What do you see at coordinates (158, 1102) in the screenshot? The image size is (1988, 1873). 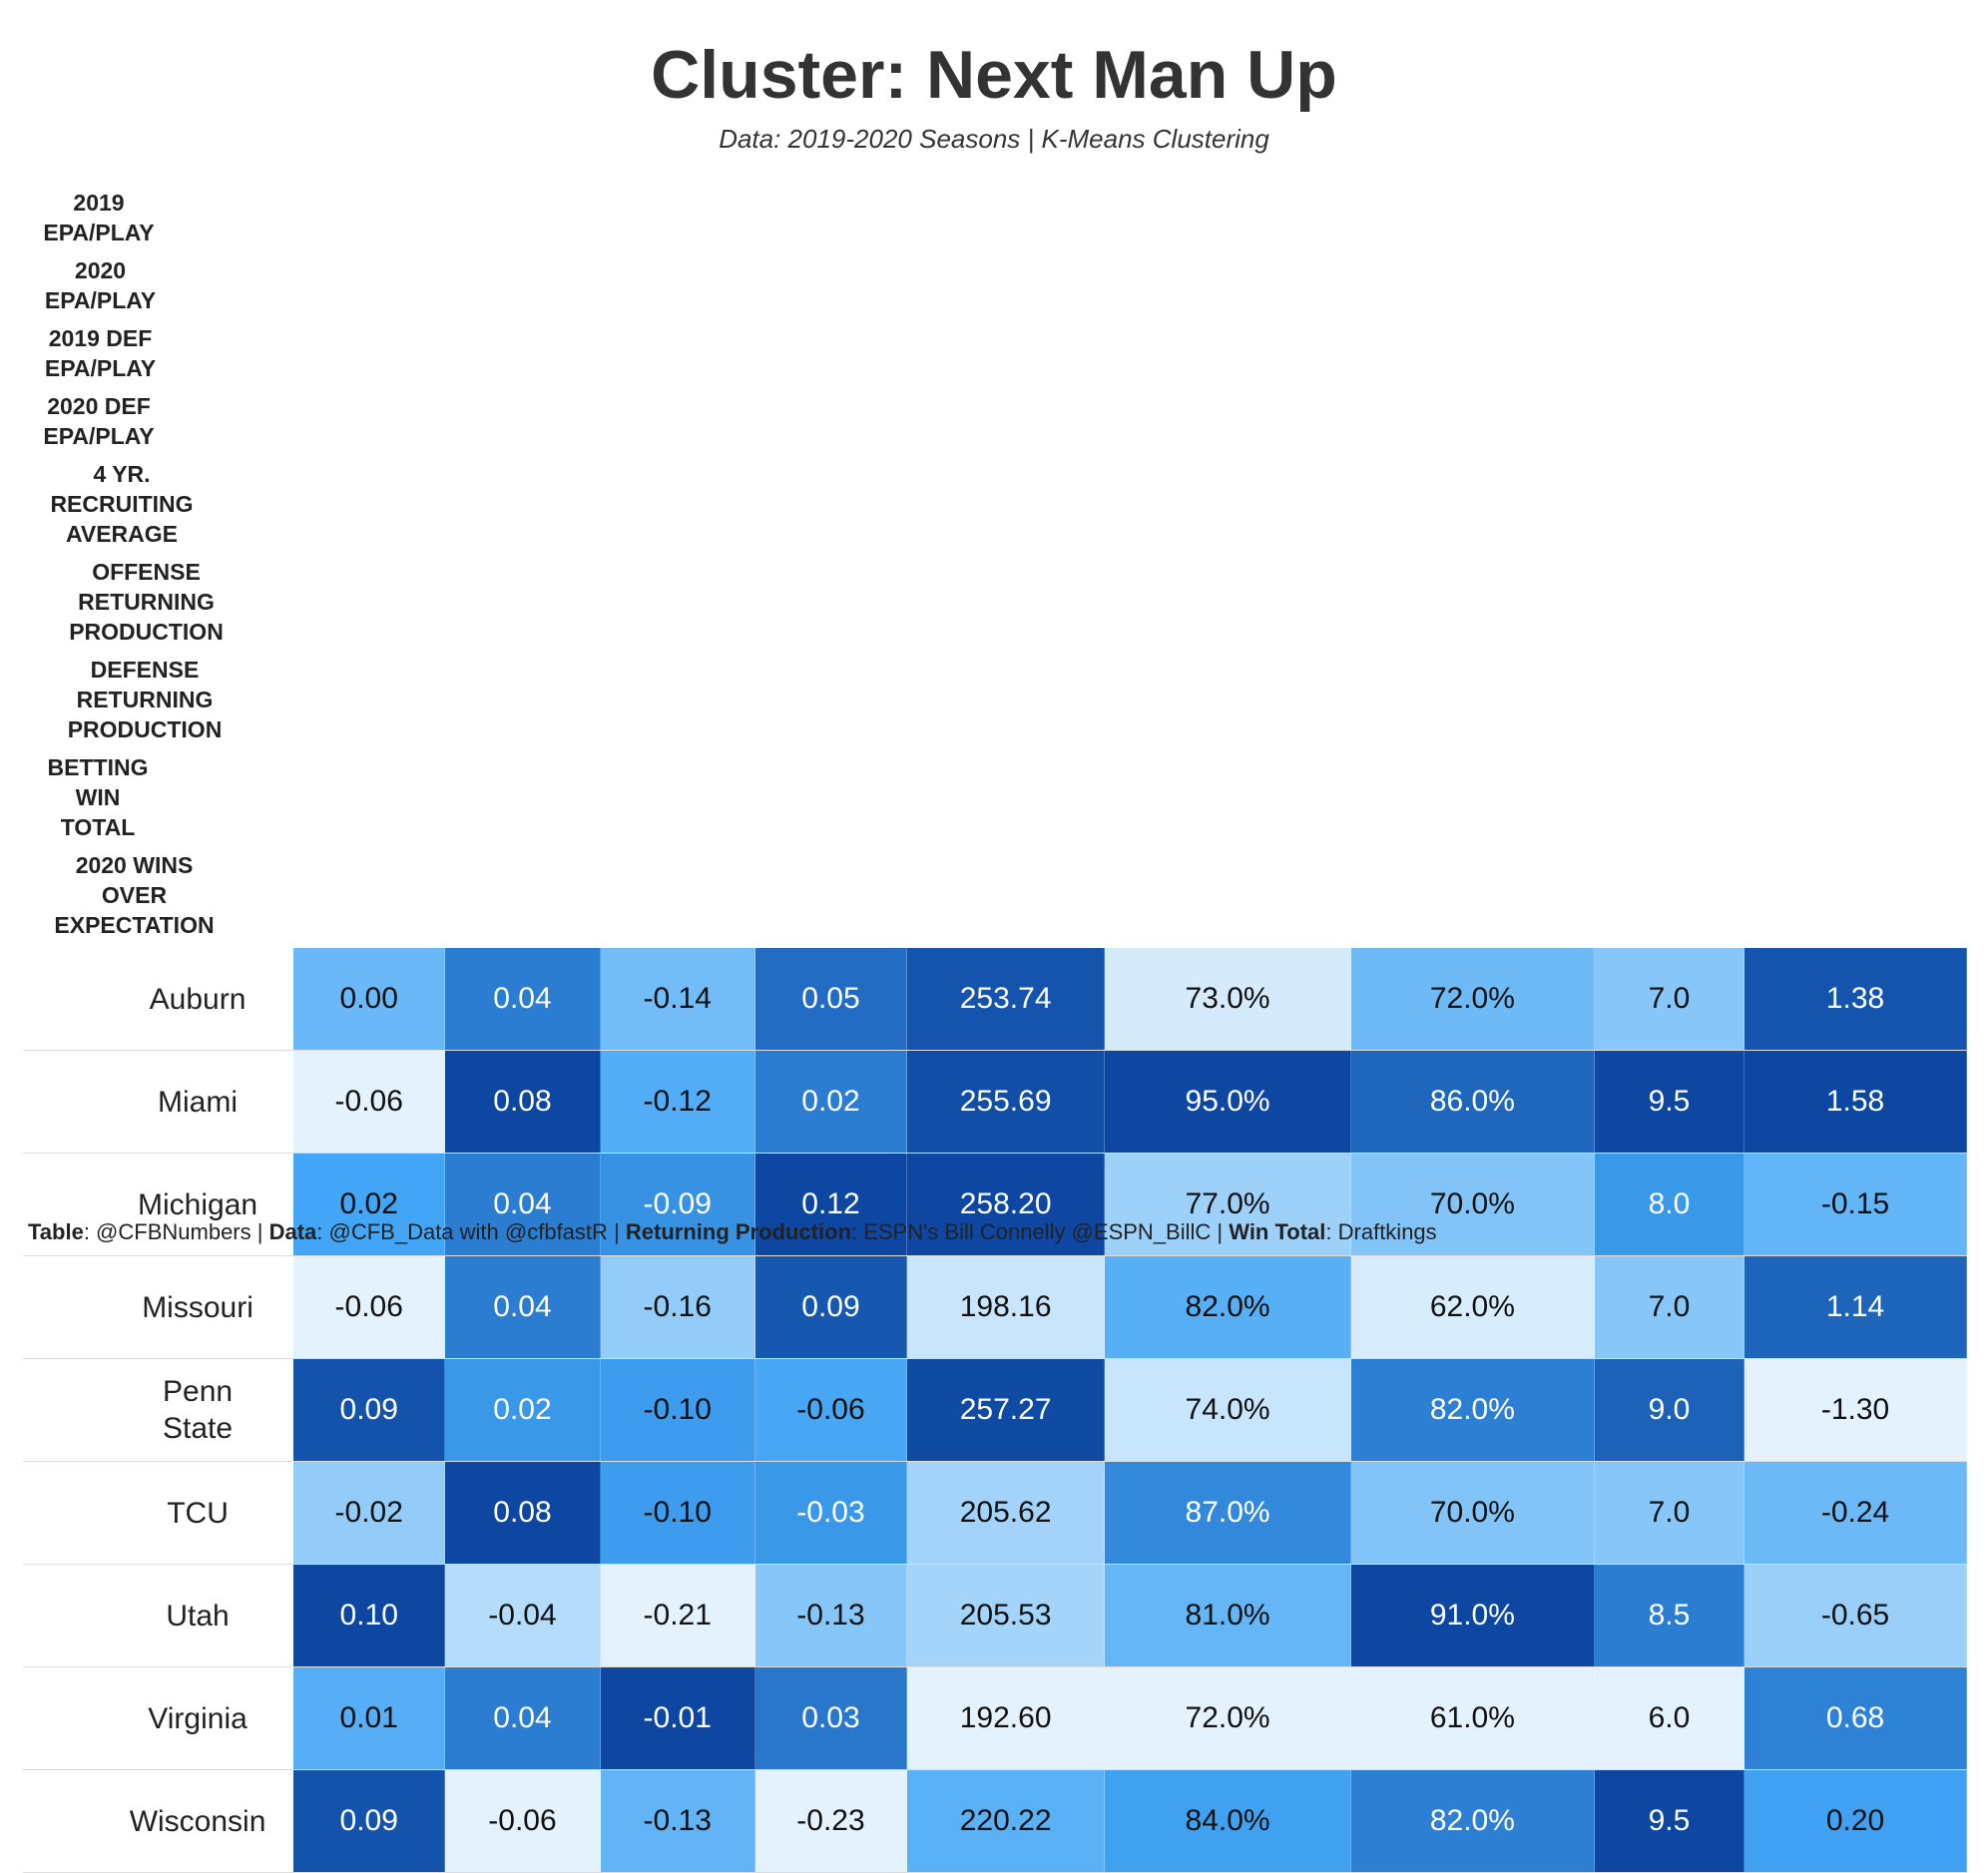 I see `team-name: Miami` at bounding box center [158, 1102].